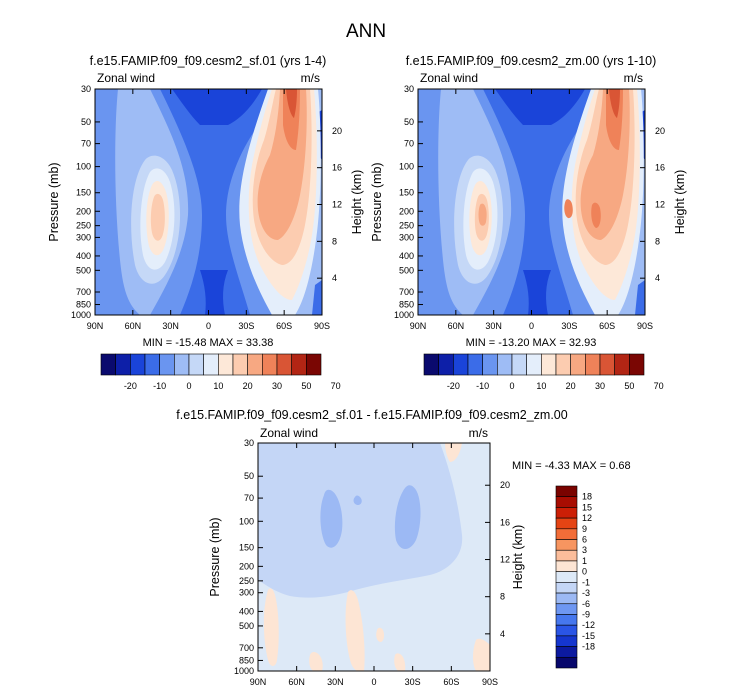 The height and width of the screenshot is (696, 733). What do you see at coordinates (377, 201) in the screenshot?
I see `panel-2-ylabel: Pressure (mb)` at bounding box center [377, 201].